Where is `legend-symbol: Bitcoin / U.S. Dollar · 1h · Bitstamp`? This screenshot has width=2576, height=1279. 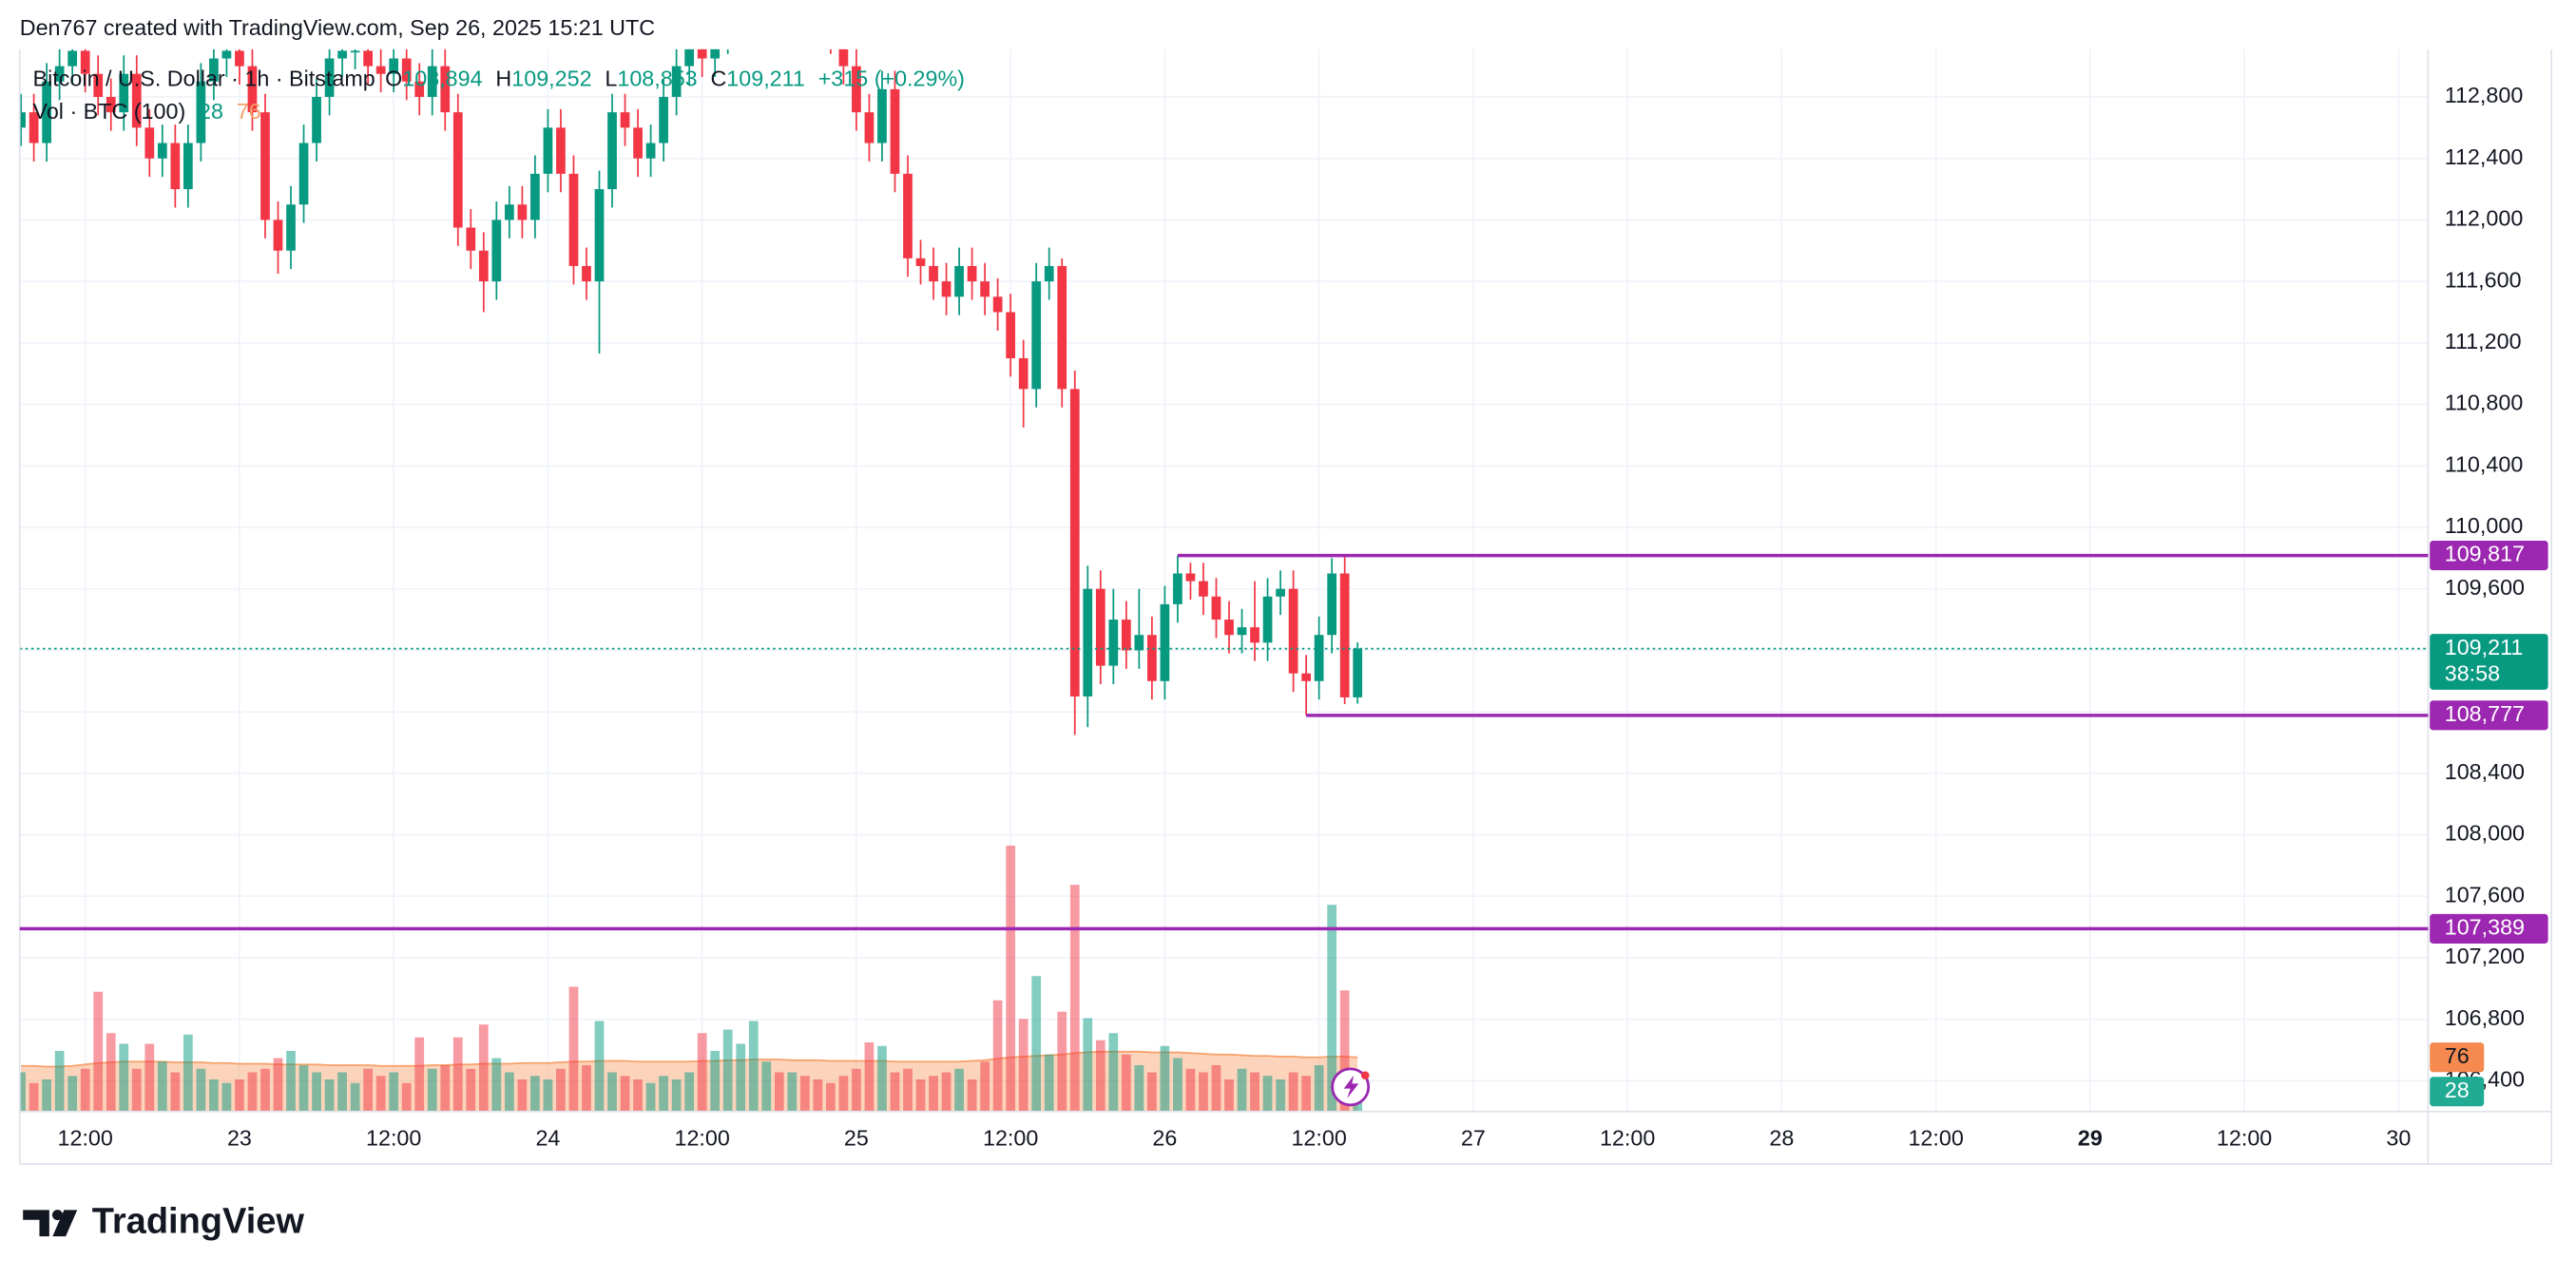
legend-symbol: Bitcoin / U.S. Dollar · 1h · Bitstamp is located at coordinates (204, 79).